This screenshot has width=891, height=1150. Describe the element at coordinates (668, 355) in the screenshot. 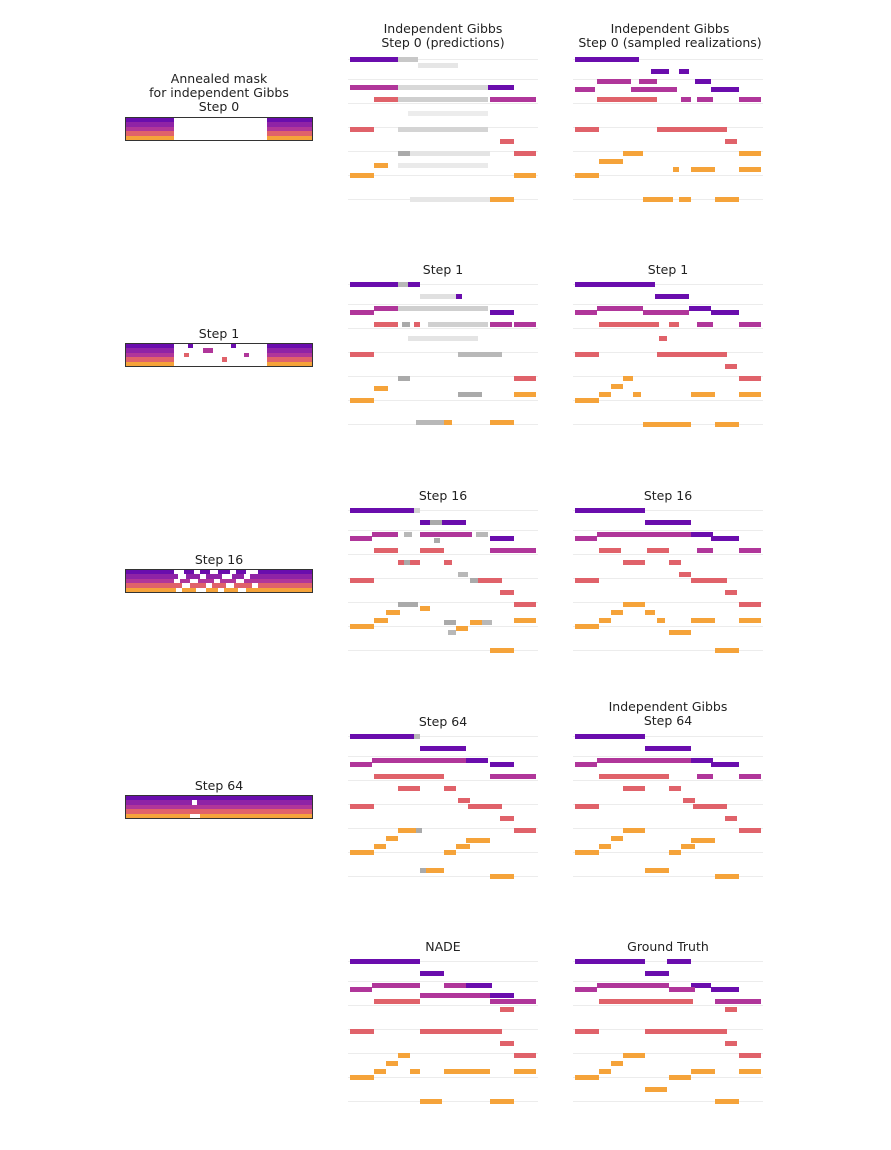

I see `pianoroll-samp-step1` at that location.